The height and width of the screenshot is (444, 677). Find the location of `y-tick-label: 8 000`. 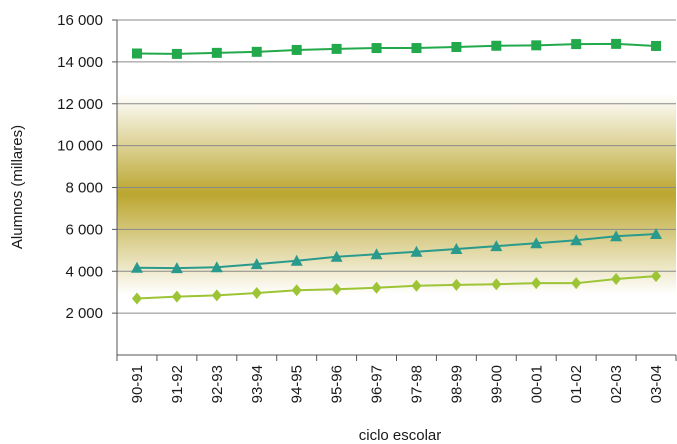

y-tick-label: 8 000 is located at coordinates (84, 188).